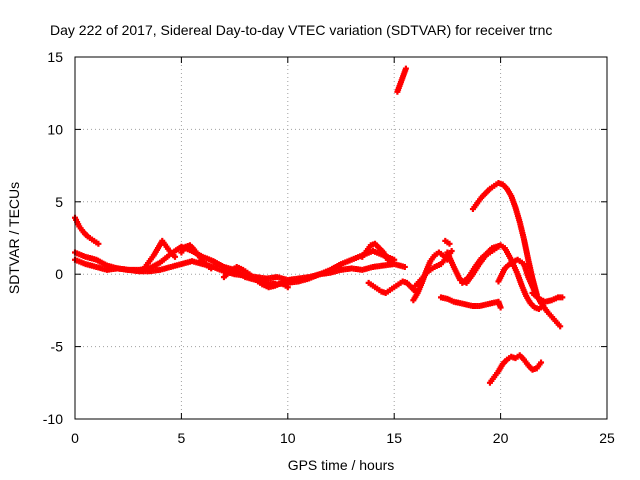 This screenshot has width=640, height=480. Describe the element at coordinates (87, 230) in the screenshot. I see `series-arc-a` at that location.